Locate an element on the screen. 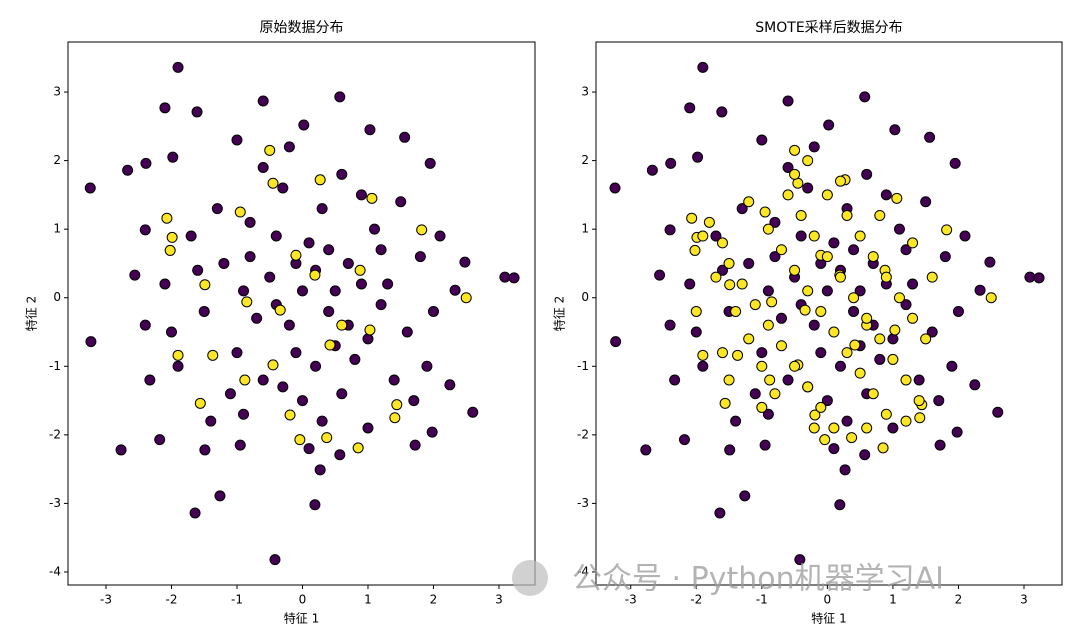  watermark-icon is located at coordinates (530, 578).